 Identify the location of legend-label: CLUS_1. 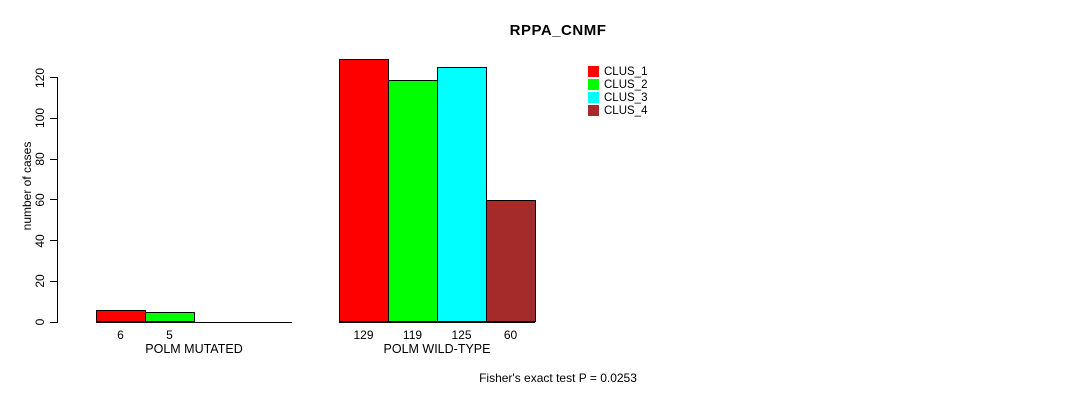
(626, 71).